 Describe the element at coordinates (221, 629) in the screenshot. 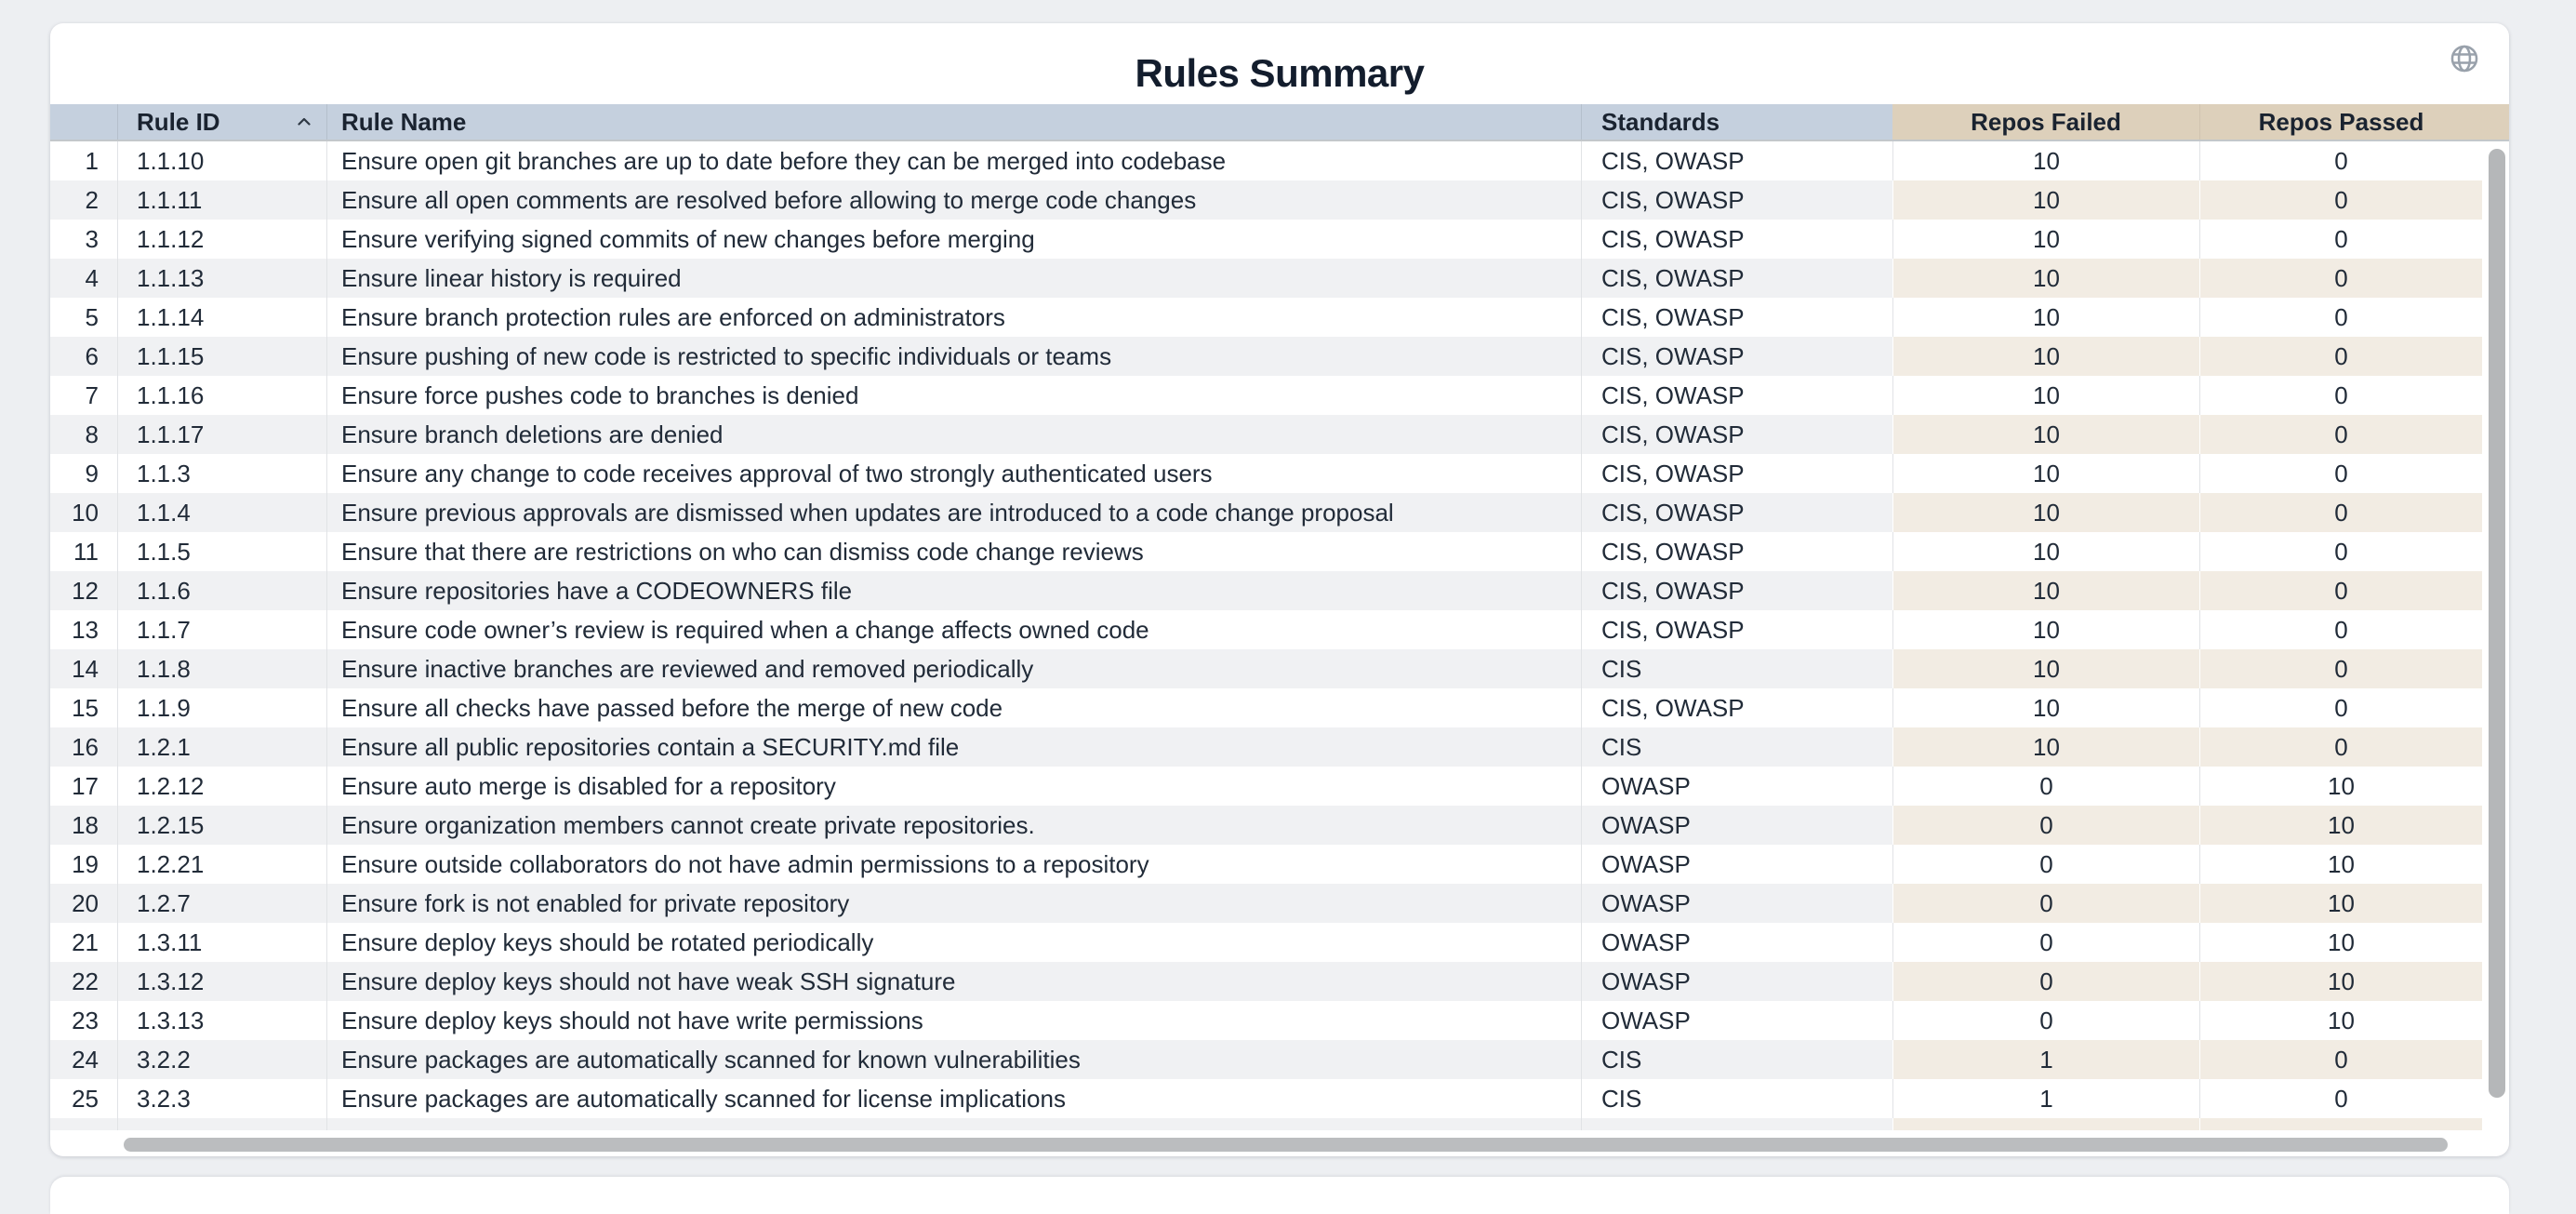

I see `rule-id-cell: 1.1.7` at that location.